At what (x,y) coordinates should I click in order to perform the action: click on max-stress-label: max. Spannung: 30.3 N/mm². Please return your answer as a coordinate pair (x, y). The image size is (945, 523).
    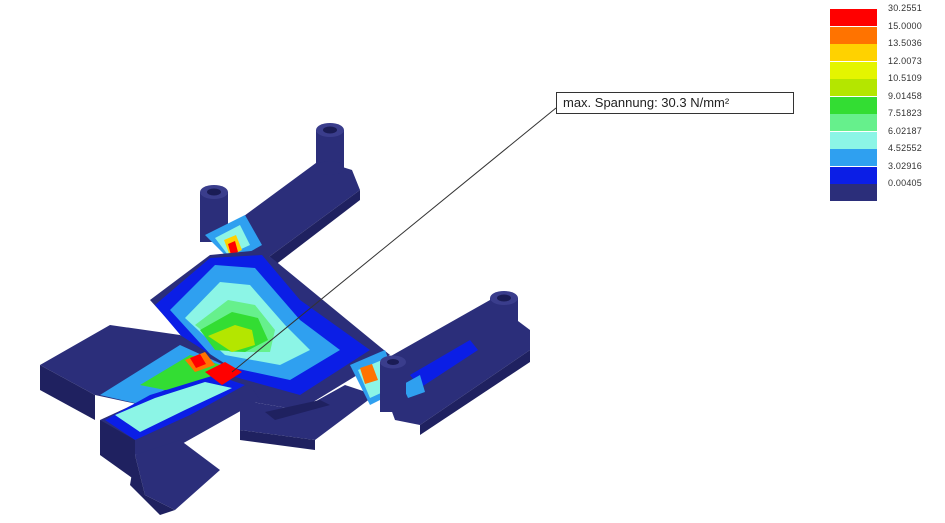
    Looking at the image, I should click on (646, 102).